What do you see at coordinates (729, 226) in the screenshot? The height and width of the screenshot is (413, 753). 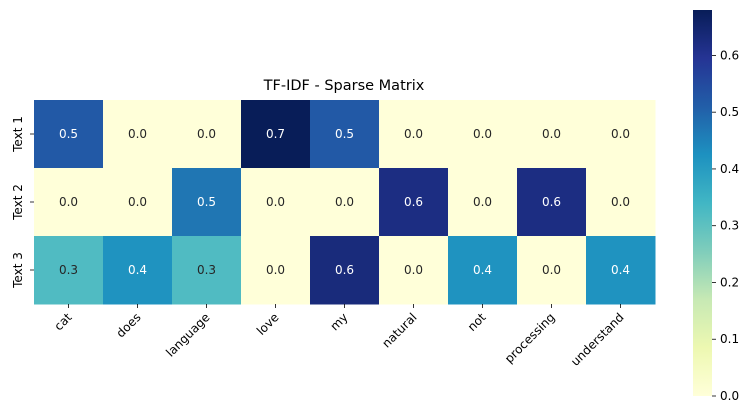 I see `colorbar-tick-label: 0.3` at bounding box center [729, 226].